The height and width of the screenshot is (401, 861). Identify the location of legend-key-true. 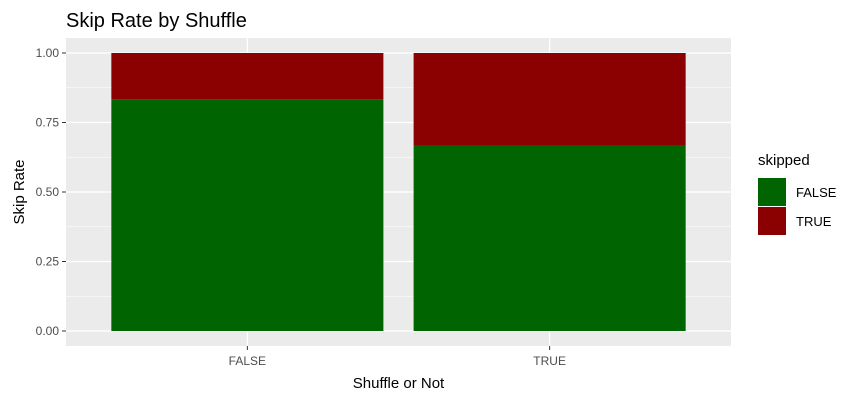
(772, 221).